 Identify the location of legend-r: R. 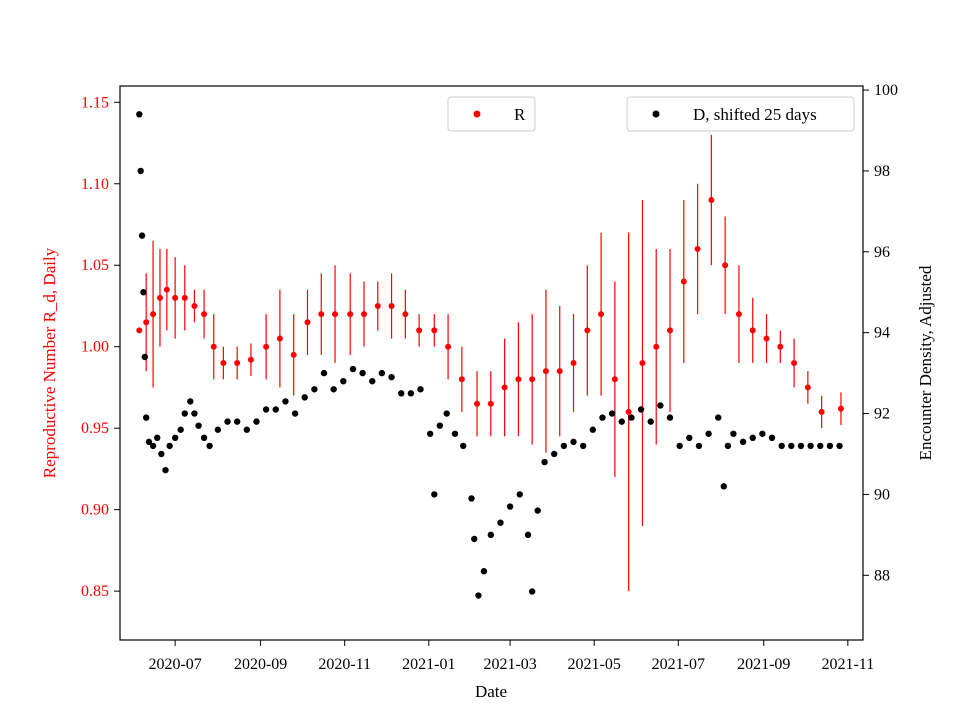
(491, 114).